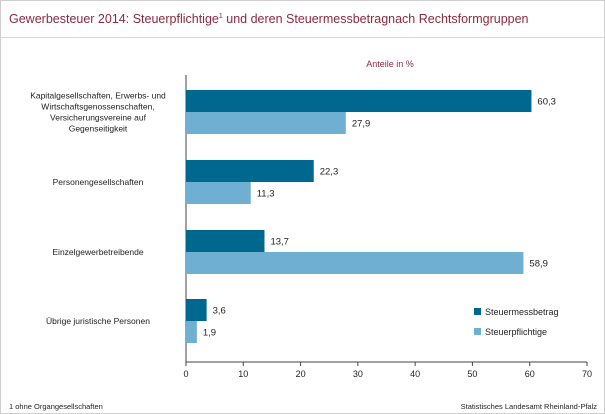 The image size is (605, 414). Describe the element at coordinates (546, 102) in the screenshot. I see `data-label: 60,3` at that location.